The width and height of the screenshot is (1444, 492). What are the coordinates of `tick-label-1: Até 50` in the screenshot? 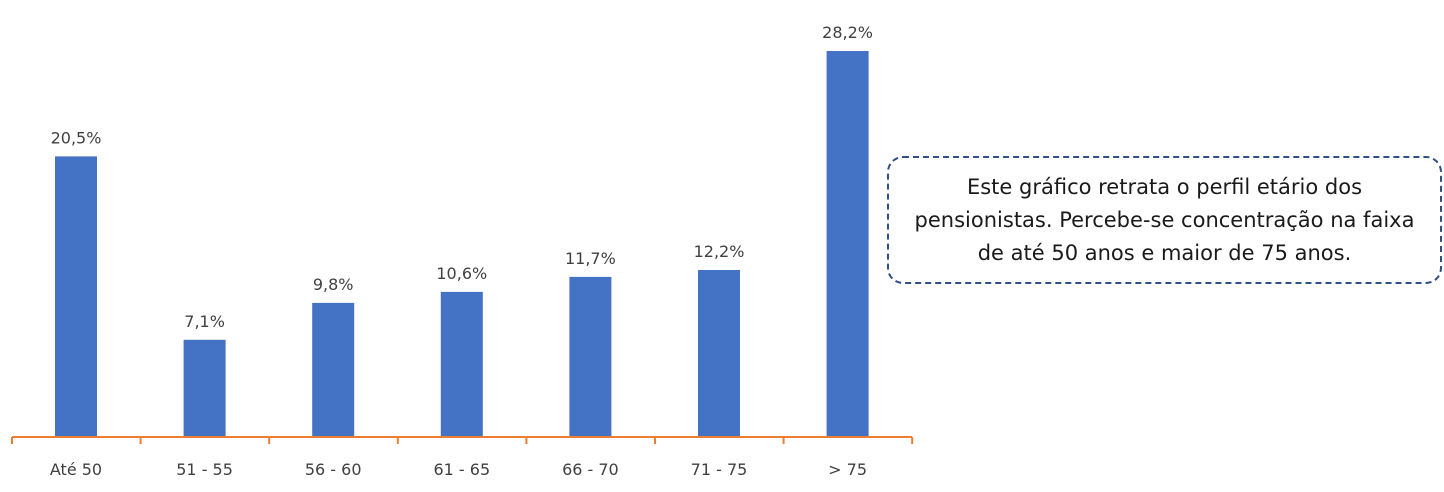 It's located at (76, 469).